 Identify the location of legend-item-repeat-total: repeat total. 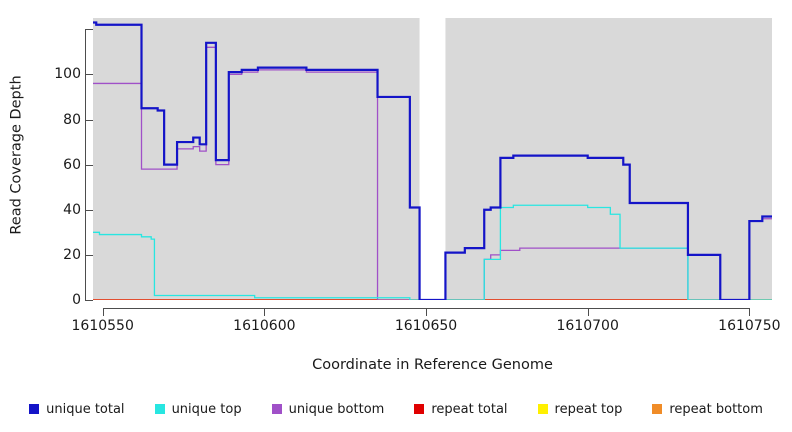
(461, 409).